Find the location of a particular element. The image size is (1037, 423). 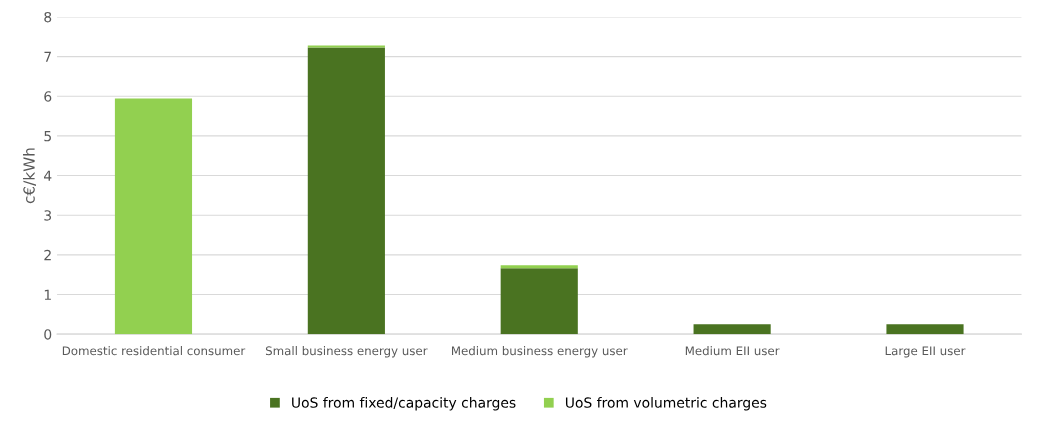

y-tick-label: 7 is located at coordinates (47, 56).